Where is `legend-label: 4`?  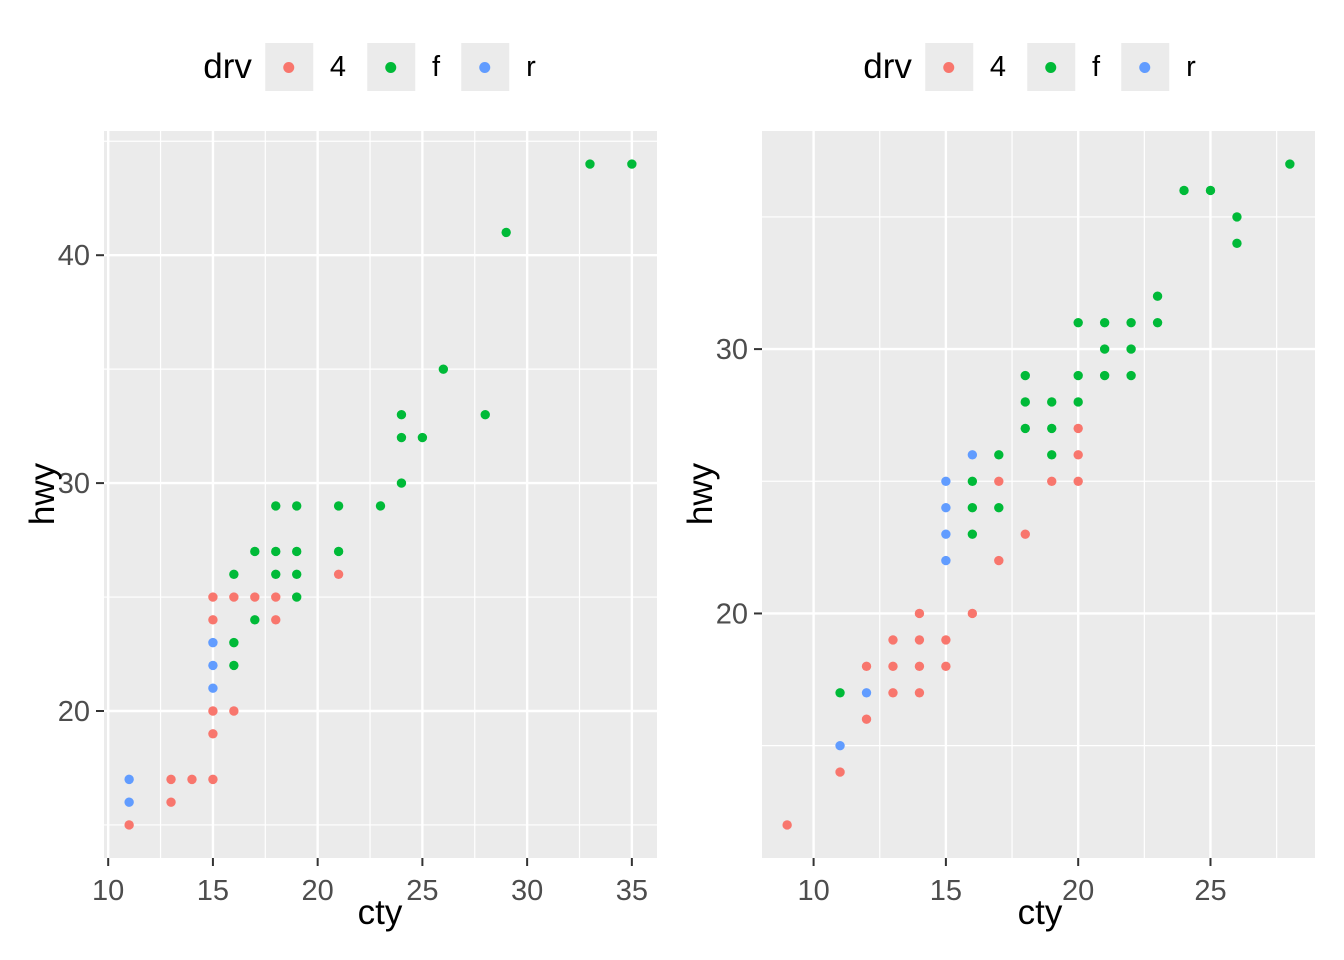
legend-label: 4 is located at coordinates (998, 66).